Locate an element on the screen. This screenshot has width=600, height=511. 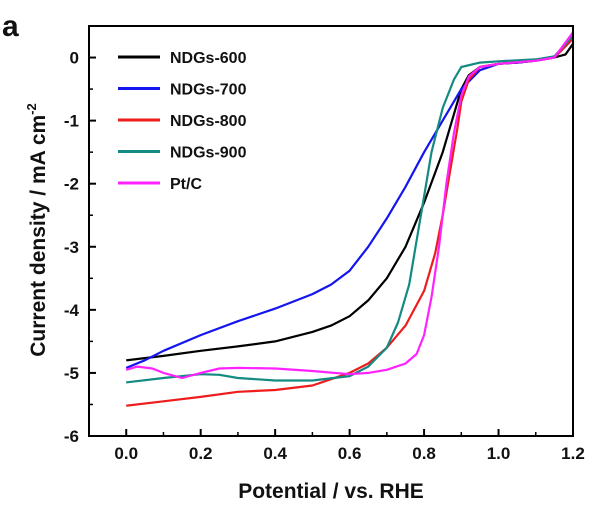
y-tick-label: -4 is located at coordinates (72, 310).